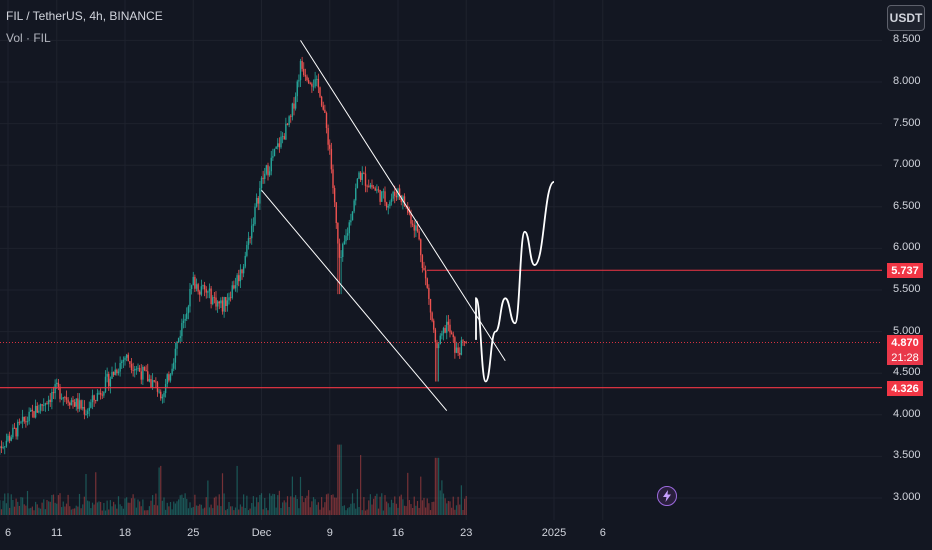  I want to click on volume-indicator-label: Vol · FIL, so click(28, 38).